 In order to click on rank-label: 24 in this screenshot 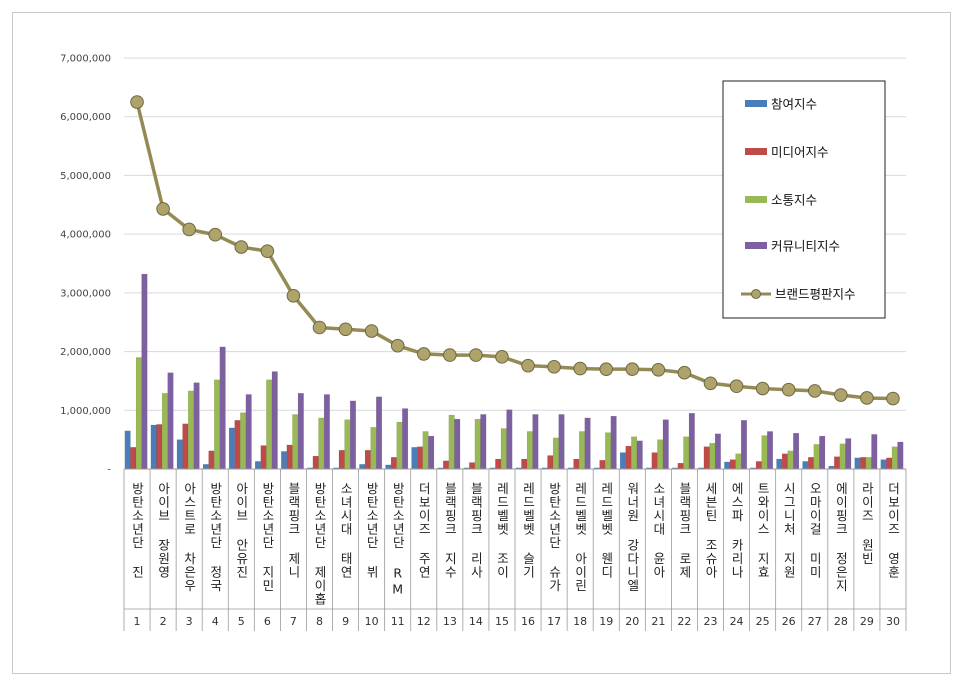, I will do `click(737, 621)`.